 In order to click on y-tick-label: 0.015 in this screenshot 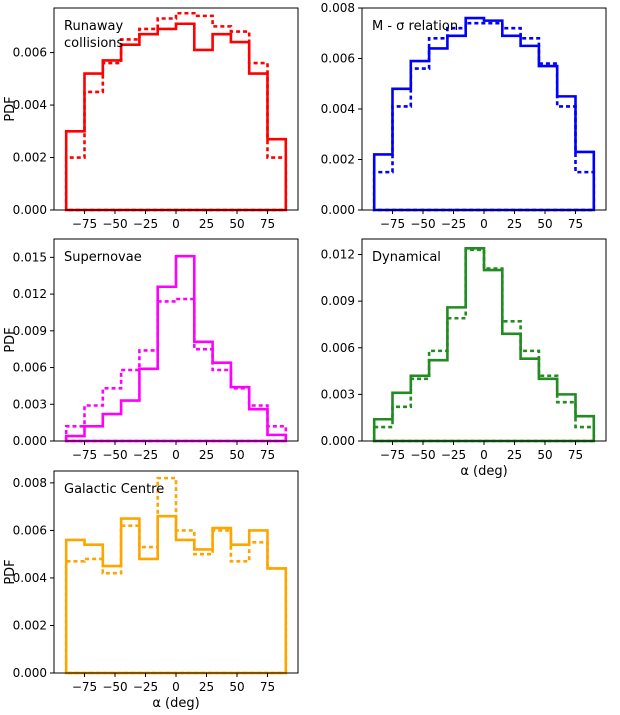, I will do `click(30, 257)`.